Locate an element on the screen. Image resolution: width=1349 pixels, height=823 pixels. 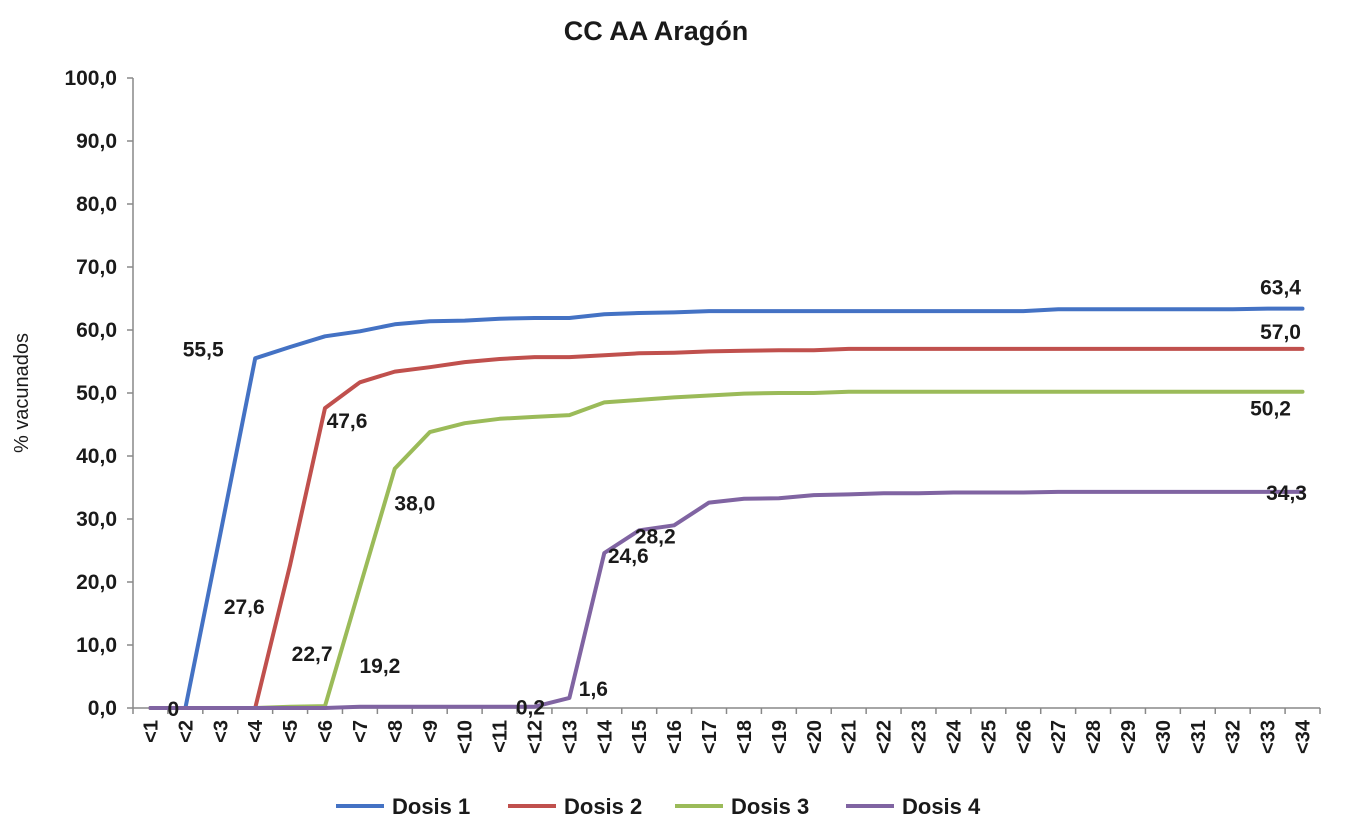
data-label: 34,3 is located at coordinates (1286, 493).